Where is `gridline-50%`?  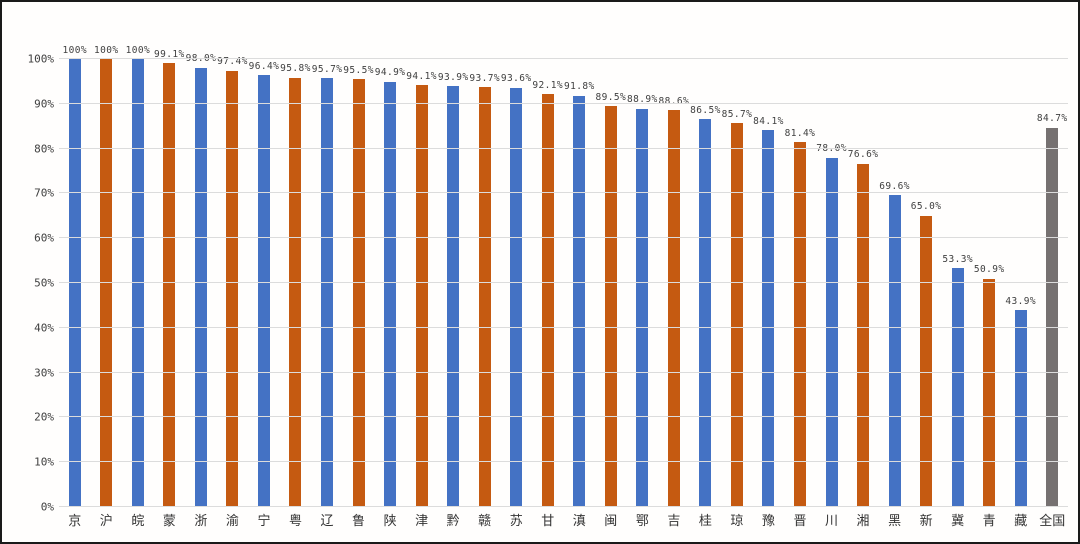
gridline-50% is located at coordinates (563, 282).